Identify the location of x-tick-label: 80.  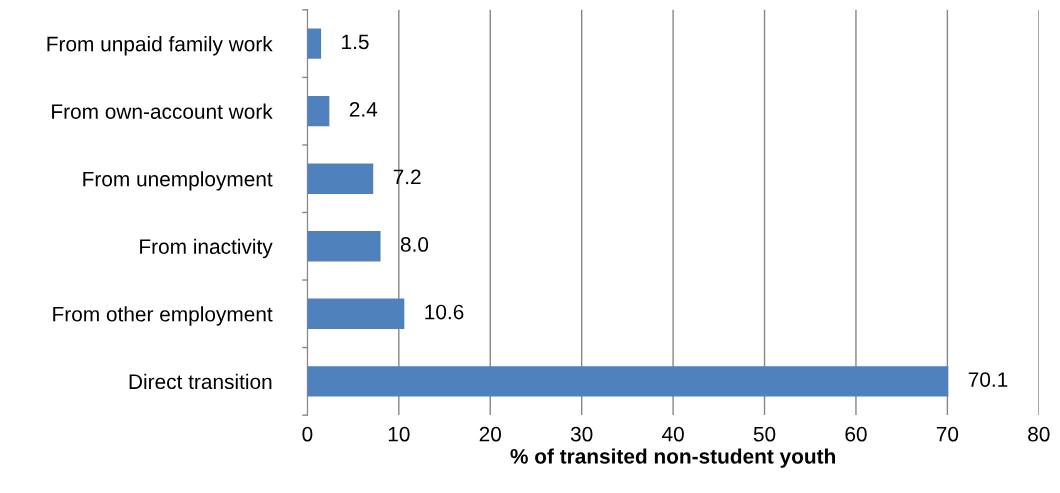
(1039, 434).